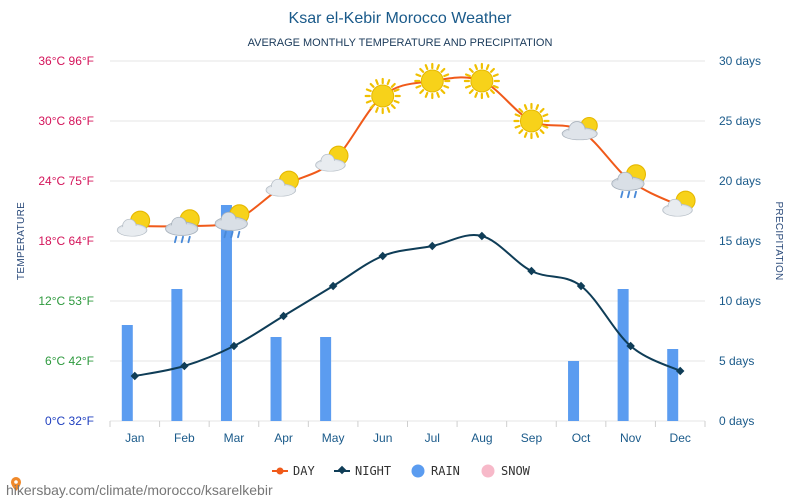 Image resolution: width=800 pixels, height=500 pixels. I want to click on x-tick-label: Jan, so click(134, 438).